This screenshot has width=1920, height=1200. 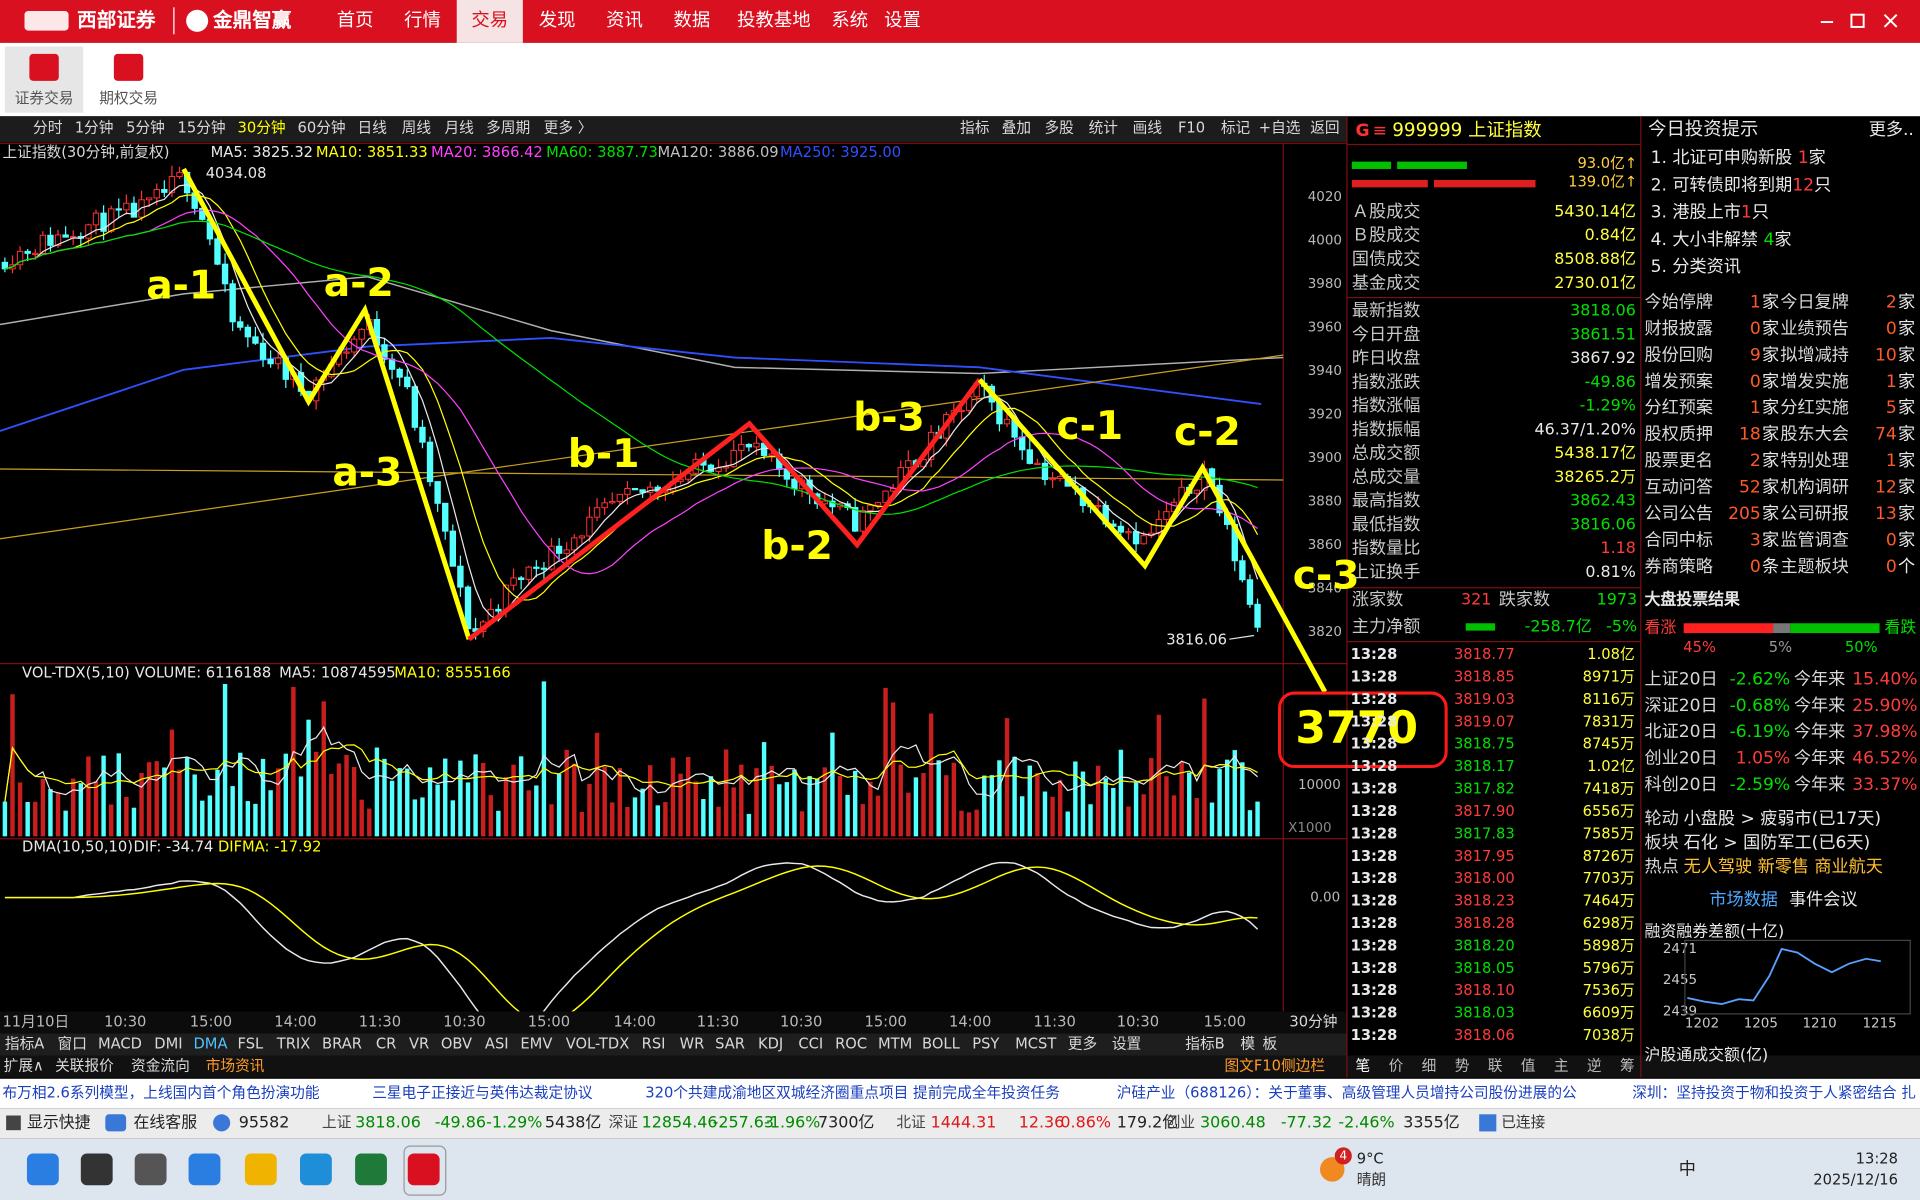 I want to click on period-tab: 周线, so click(x=417, y=128).